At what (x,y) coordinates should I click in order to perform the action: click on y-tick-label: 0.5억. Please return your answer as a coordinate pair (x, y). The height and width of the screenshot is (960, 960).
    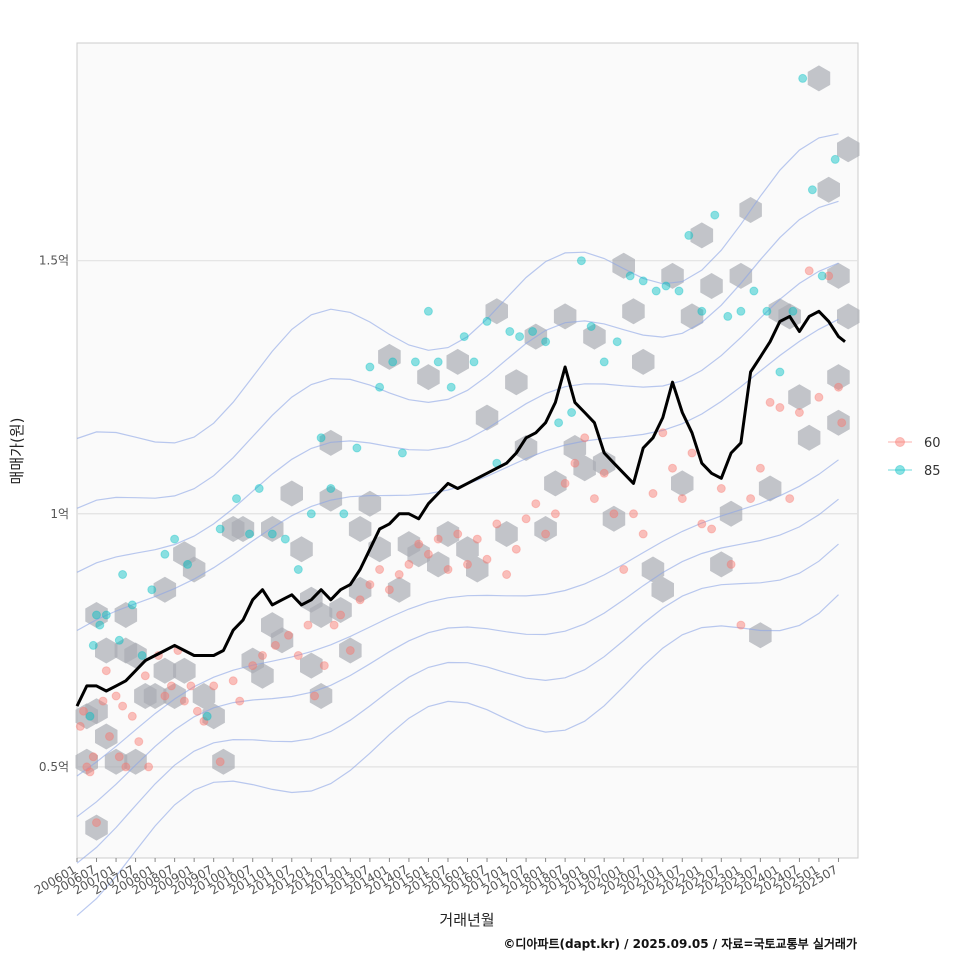
    Looking at the image, I should click on (54, 767).